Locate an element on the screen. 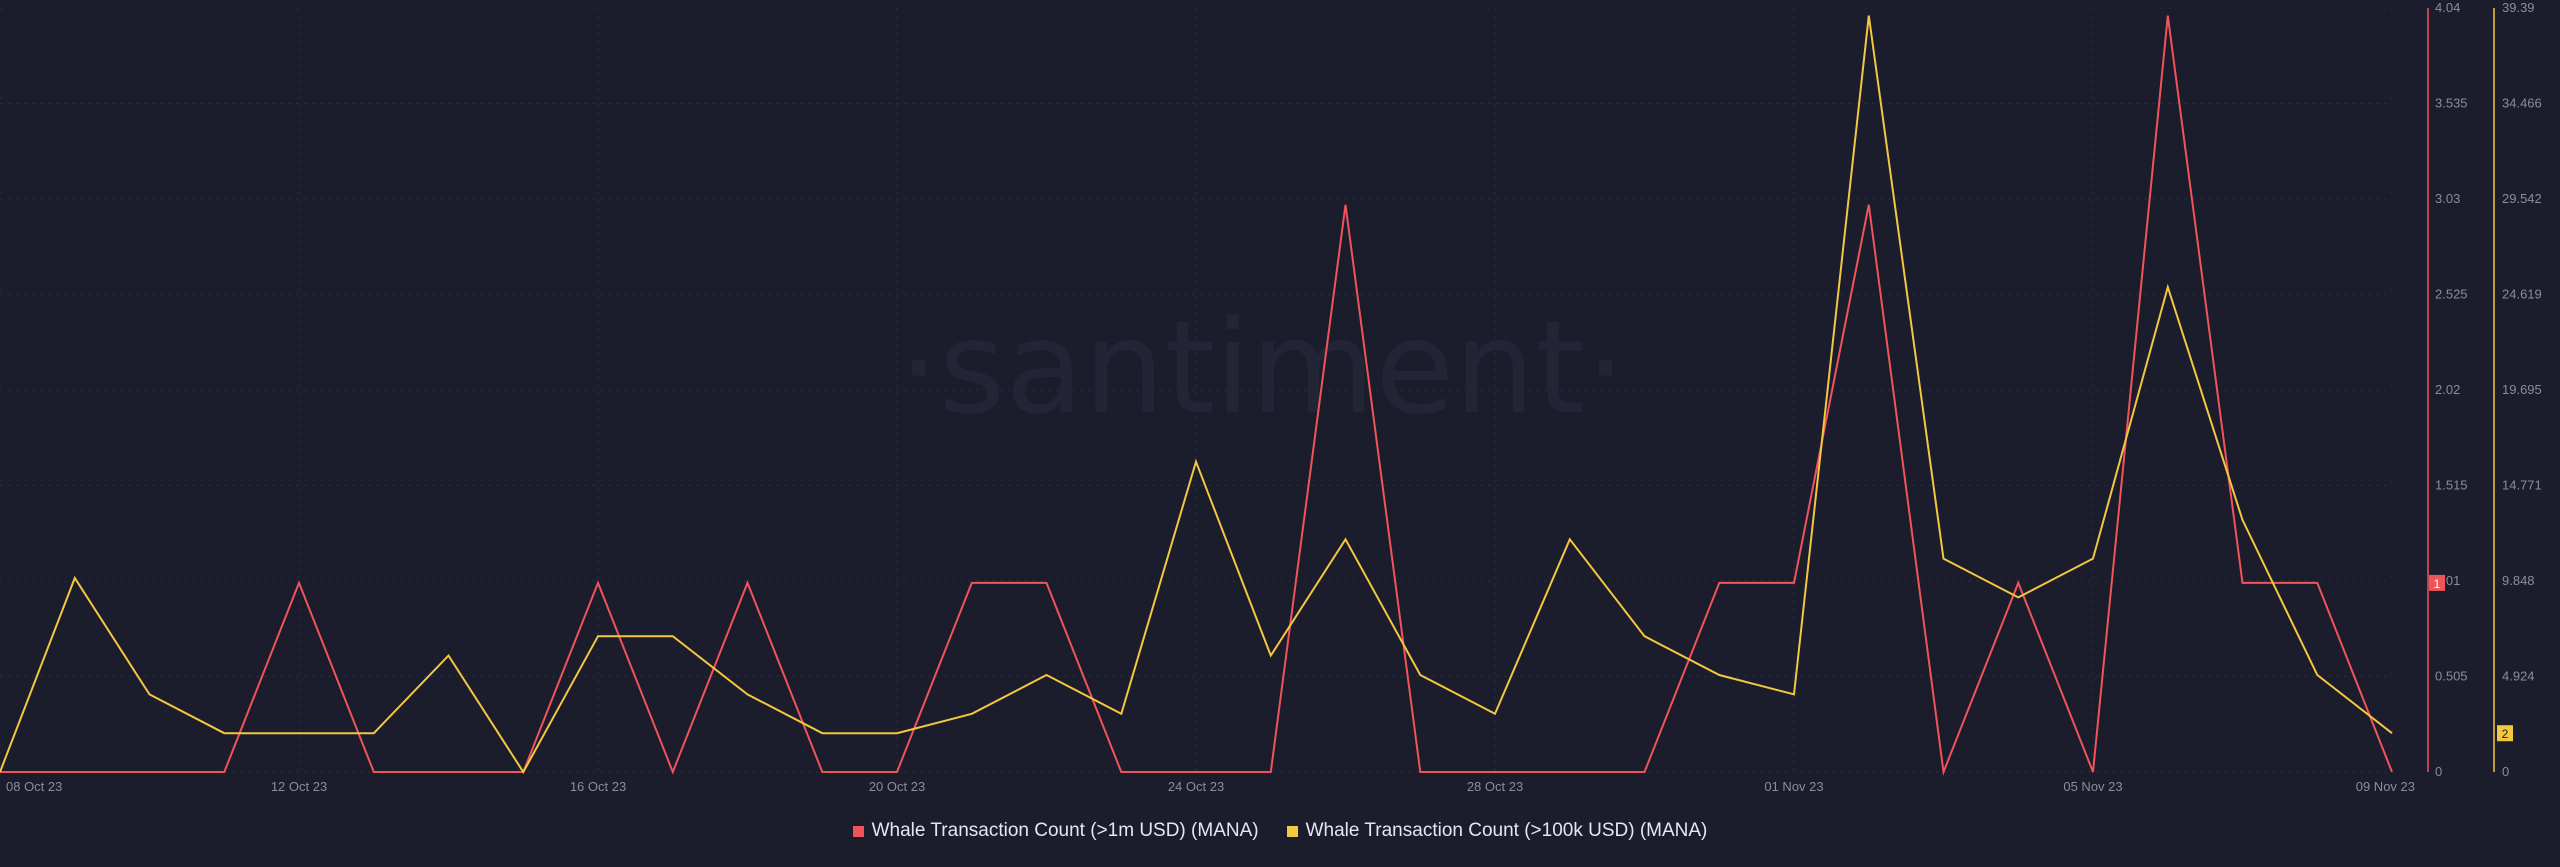  y-left-tick-label: 3.03 is located at coordinates (2447, 198).